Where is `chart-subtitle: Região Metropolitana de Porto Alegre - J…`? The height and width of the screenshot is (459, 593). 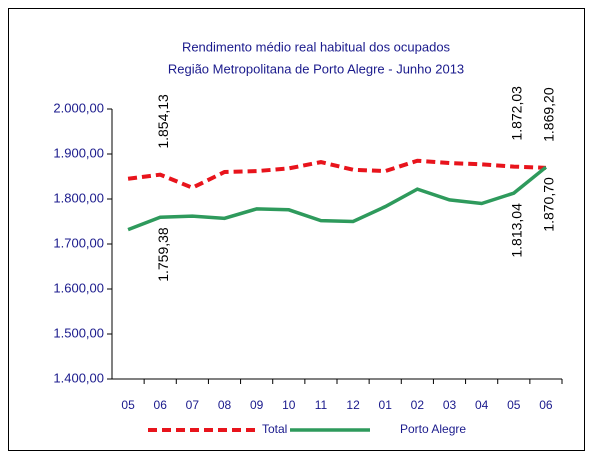
chart-subtitle: Região Metropolitana de Porto Alegre - J… is located at coordinates (316, 68).